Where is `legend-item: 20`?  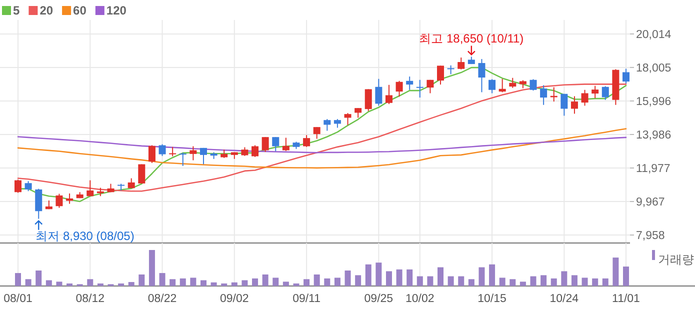 legend-item: 20 is located at coordinates (41, 11).